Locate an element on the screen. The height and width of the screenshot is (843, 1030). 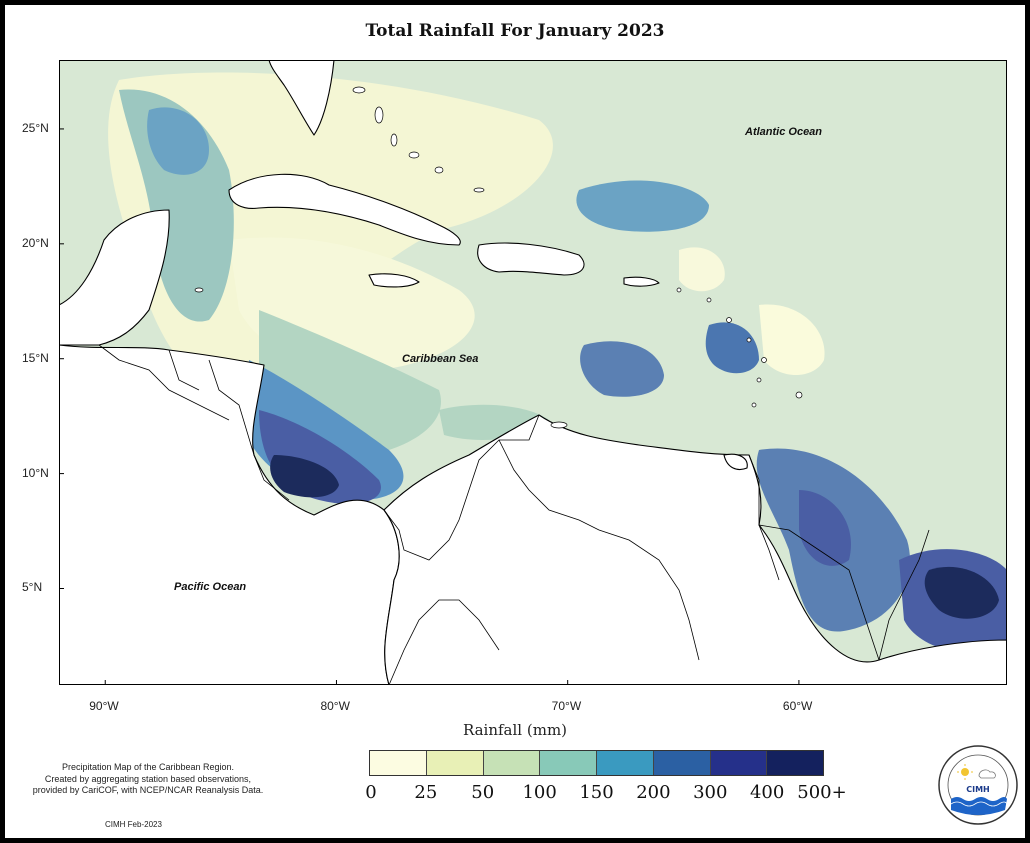
cimh-logo: CIMH is located at coordinates (978, 785).